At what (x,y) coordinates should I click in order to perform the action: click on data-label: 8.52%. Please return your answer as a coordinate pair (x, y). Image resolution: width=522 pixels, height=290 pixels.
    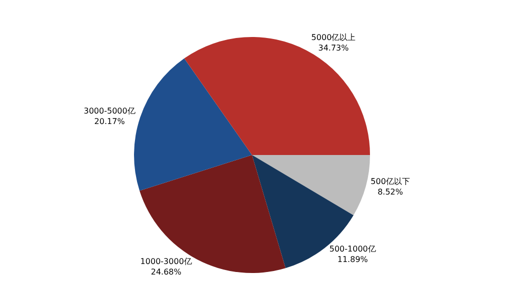
    Looking at the image, I should click on (391, 192).